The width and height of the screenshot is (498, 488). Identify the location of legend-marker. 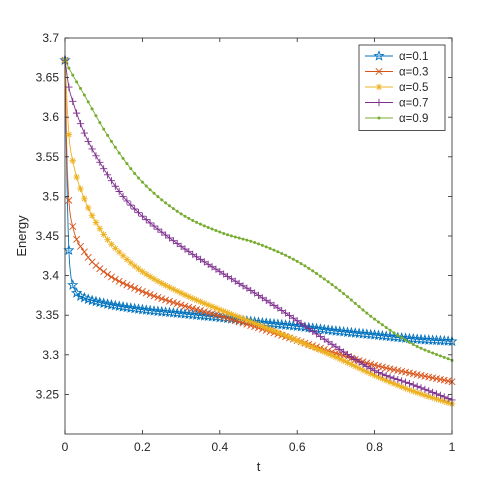
(379, 102).